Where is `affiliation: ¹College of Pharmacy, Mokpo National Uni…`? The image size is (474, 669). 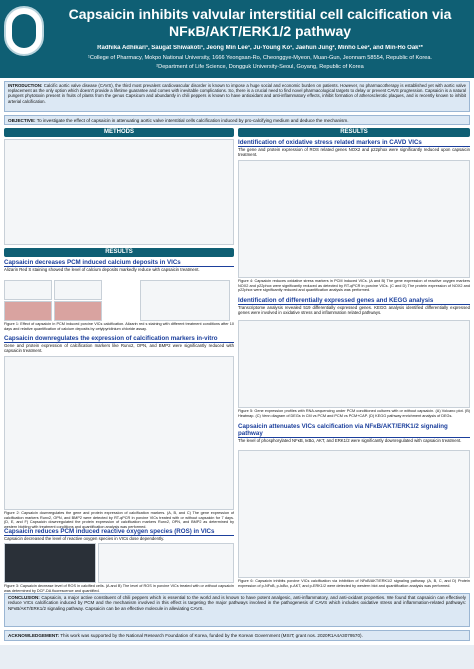 affiliation: ¹College of Pharmacy, Mokpo National Uni… is located at coordinates (259, 58).